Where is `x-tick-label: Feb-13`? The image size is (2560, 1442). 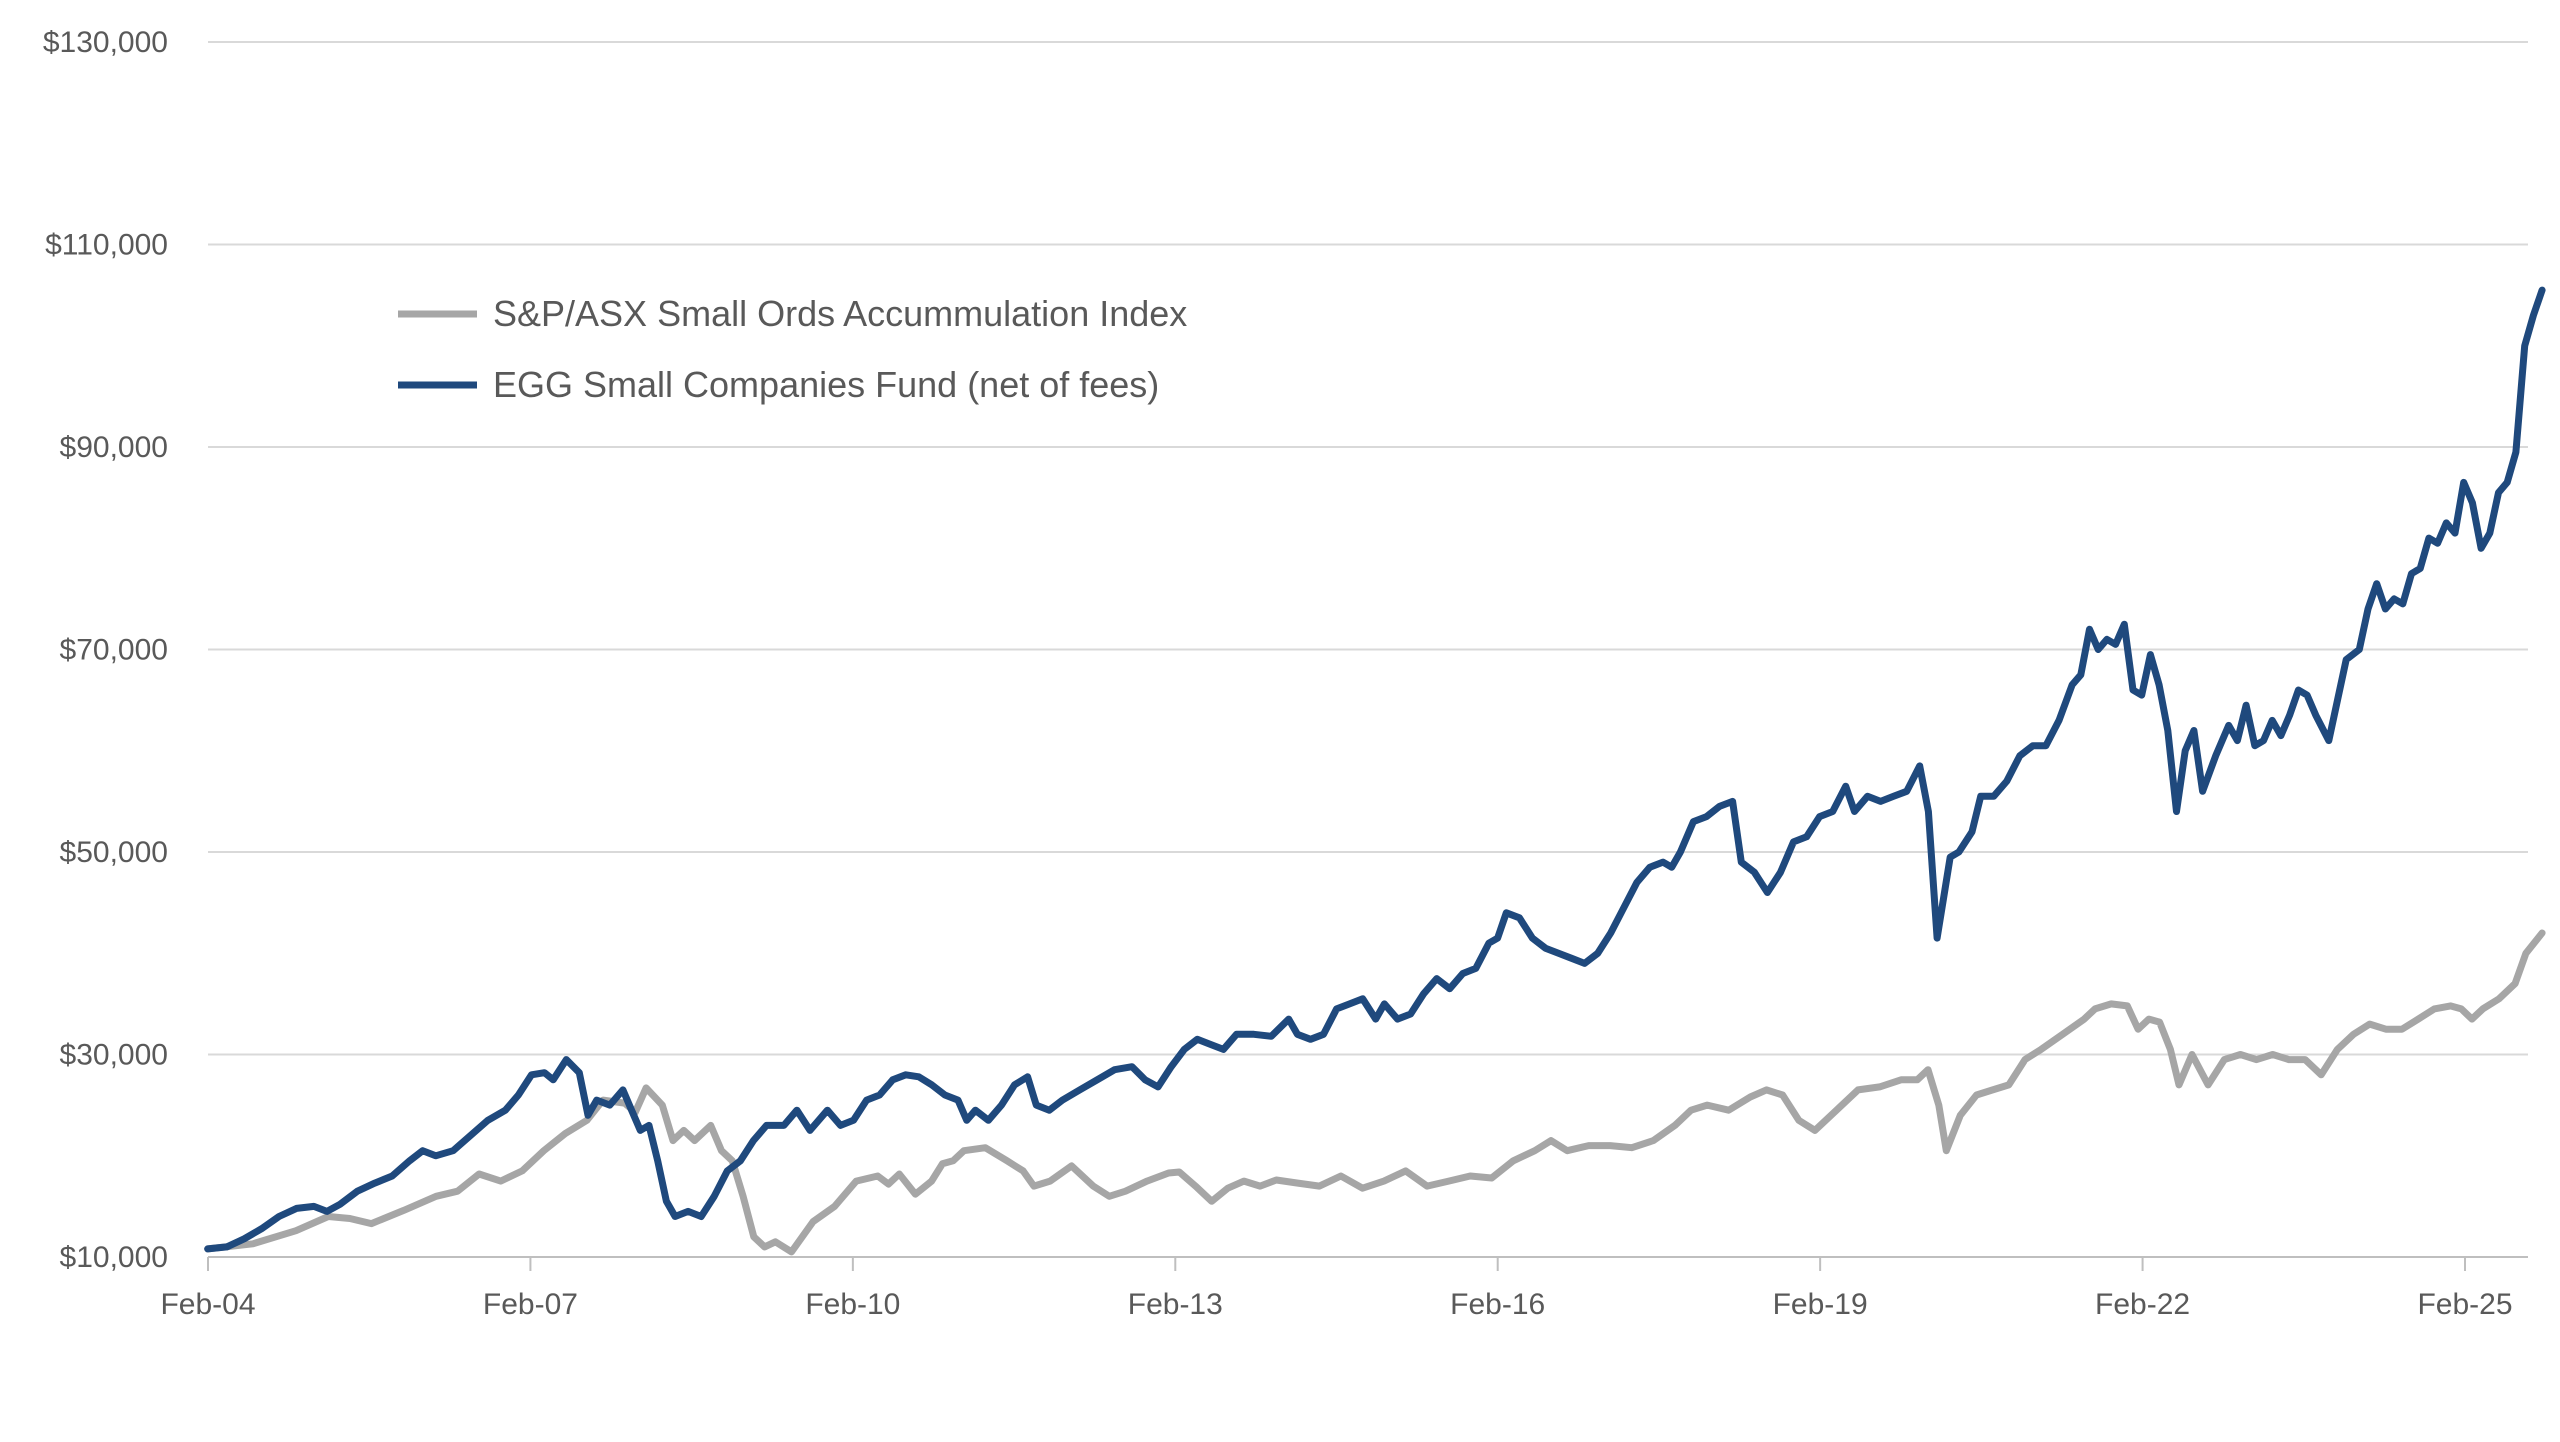
x-tick-label: Feb-13 is located at coordinates (1175, 1304).